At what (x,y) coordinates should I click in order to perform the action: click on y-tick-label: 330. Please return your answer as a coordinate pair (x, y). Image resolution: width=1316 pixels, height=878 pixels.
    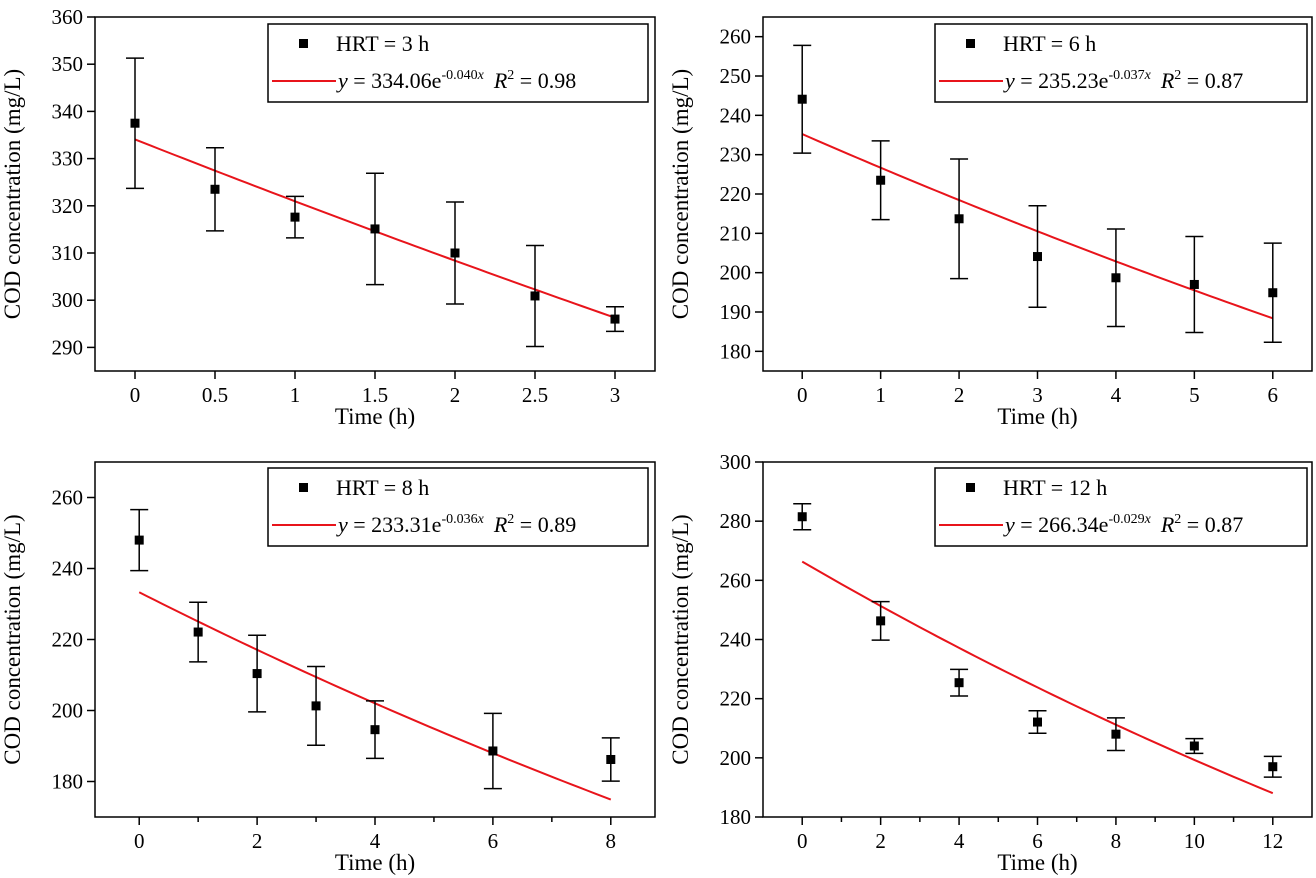
    Looking at the image, I should click on (68, 159).